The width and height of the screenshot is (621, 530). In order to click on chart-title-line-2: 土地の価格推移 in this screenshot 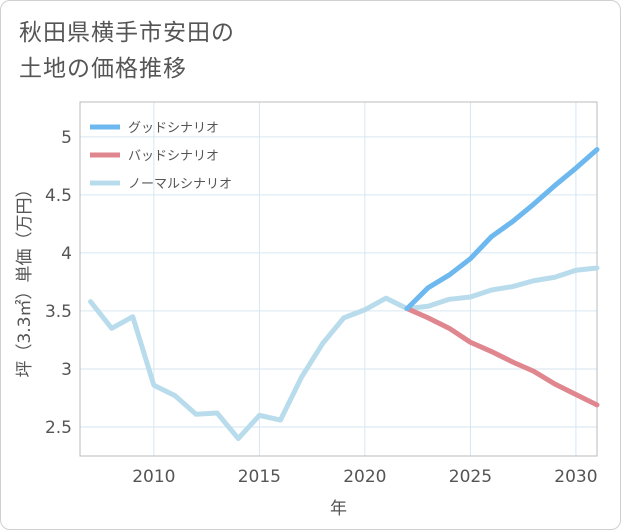, I will do `click(103, 69)`.